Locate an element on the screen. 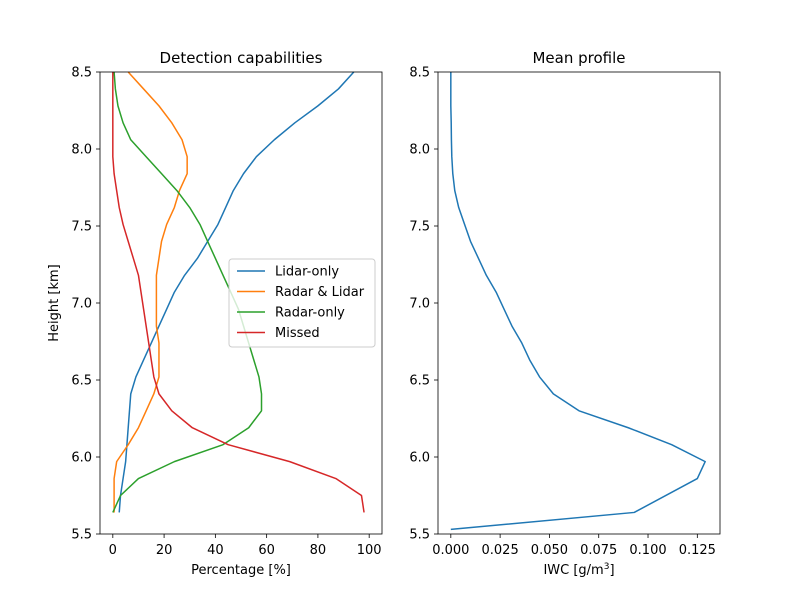  x-tick-label: 20 is located at coordinates (164, 550).